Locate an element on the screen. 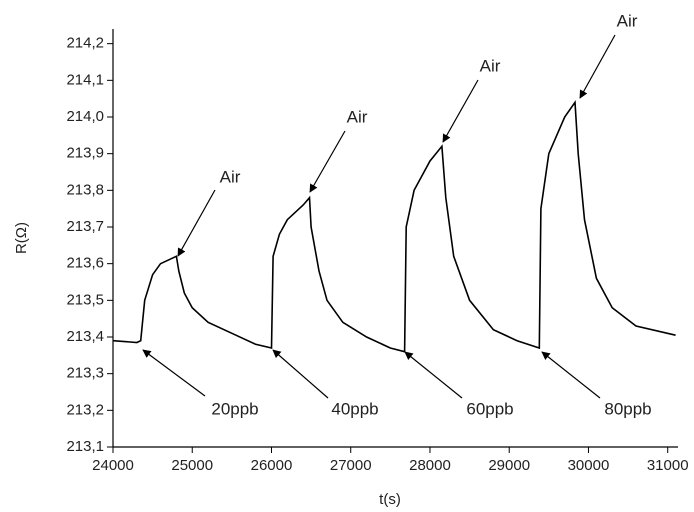 This screenshot has width=694, height=512. y-tick-label: 213,5 is located at coordinates (85, 299).